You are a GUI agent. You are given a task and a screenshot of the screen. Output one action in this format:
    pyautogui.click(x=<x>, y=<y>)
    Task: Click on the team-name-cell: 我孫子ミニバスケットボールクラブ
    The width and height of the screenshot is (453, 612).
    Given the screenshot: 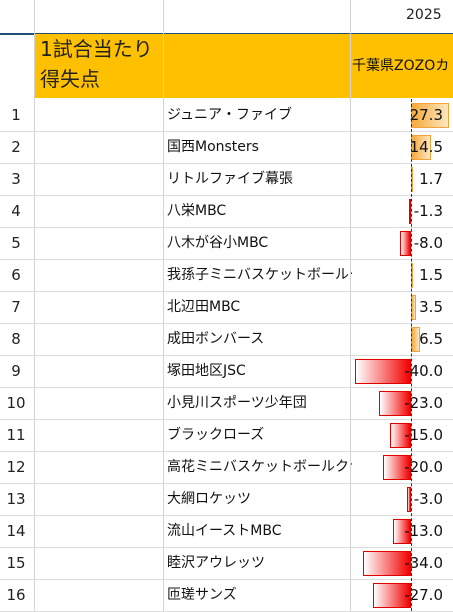 What is the action you would take?
    pyautogui.click(x=259, y=275)
    